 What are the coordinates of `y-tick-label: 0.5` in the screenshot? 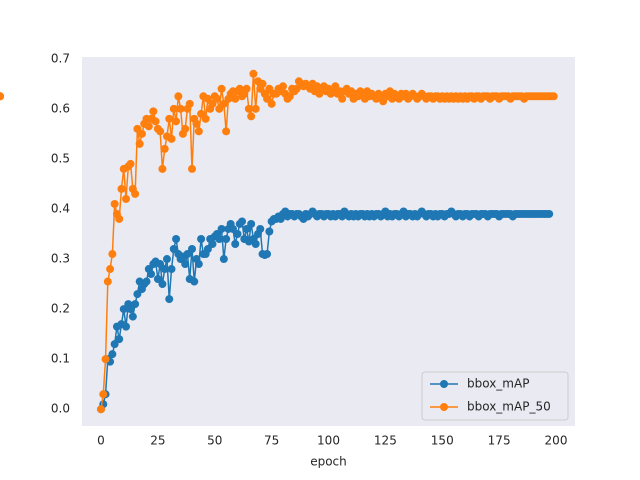 It's located at (60, 158).